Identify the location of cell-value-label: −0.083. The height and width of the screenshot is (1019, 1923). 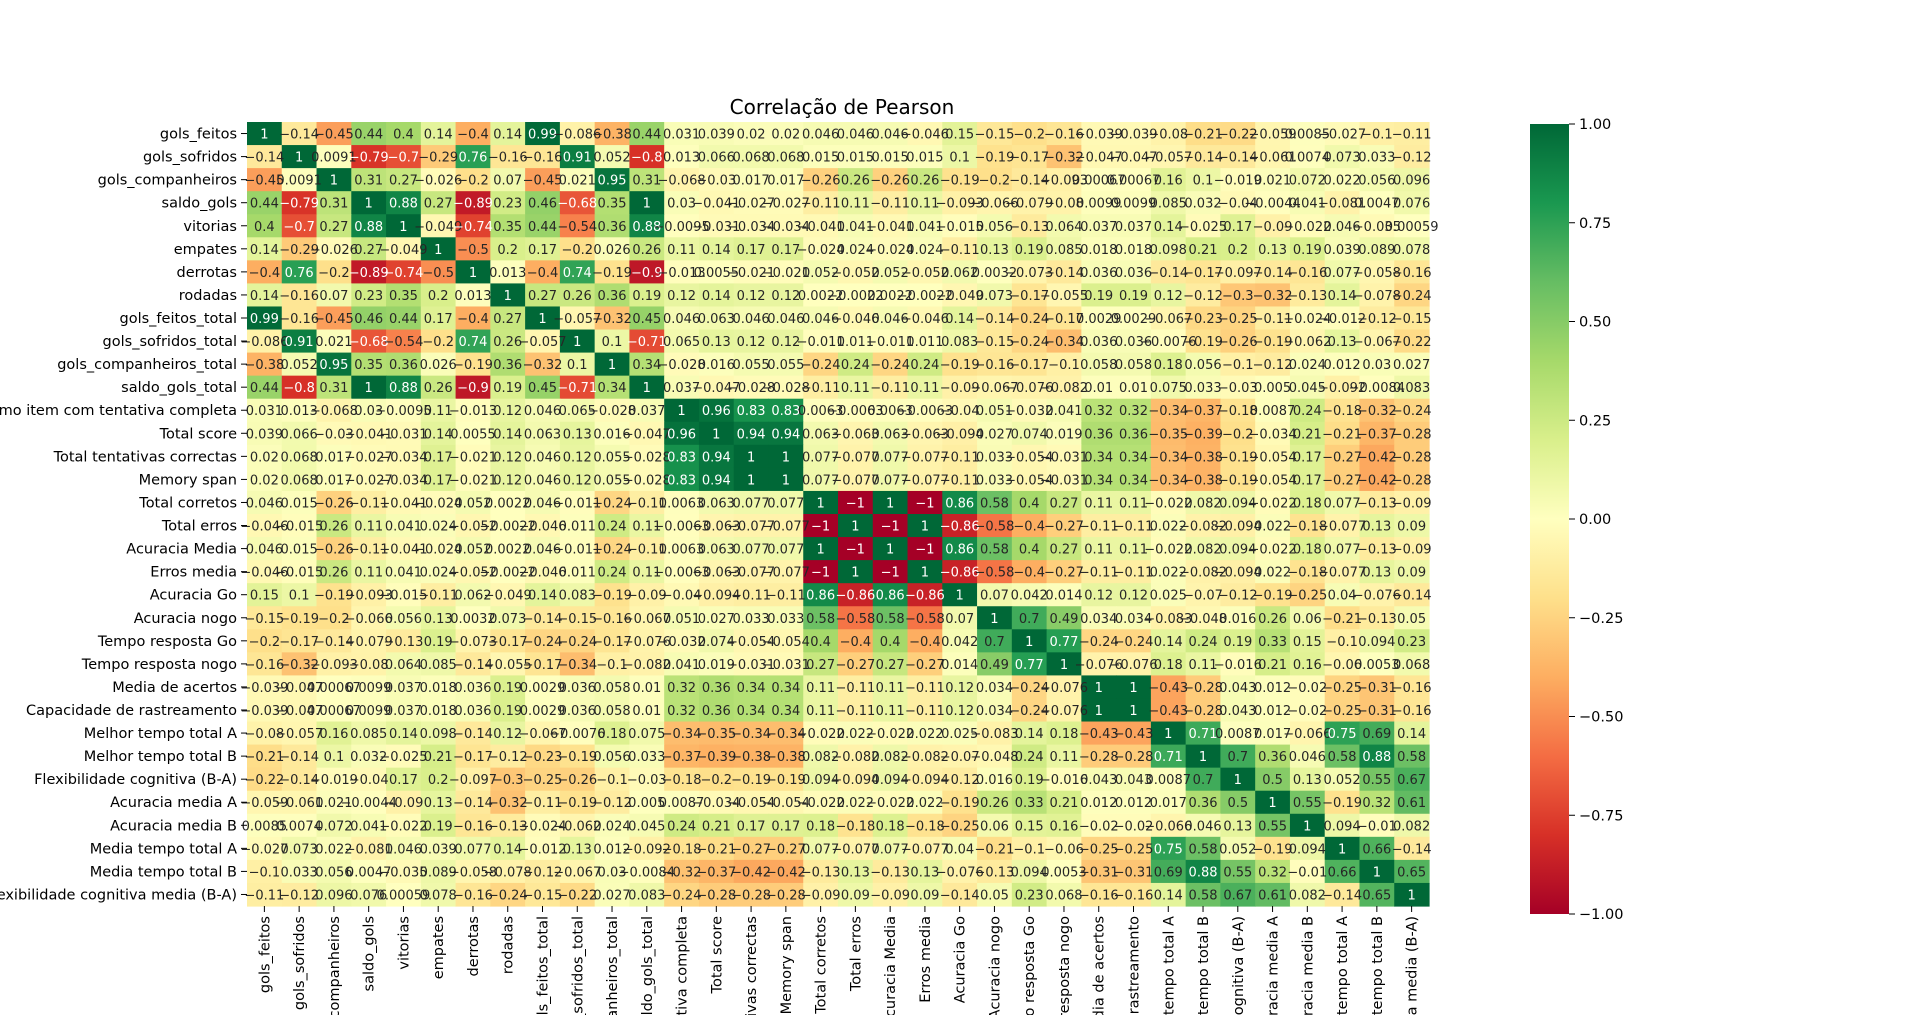
(994, 734).